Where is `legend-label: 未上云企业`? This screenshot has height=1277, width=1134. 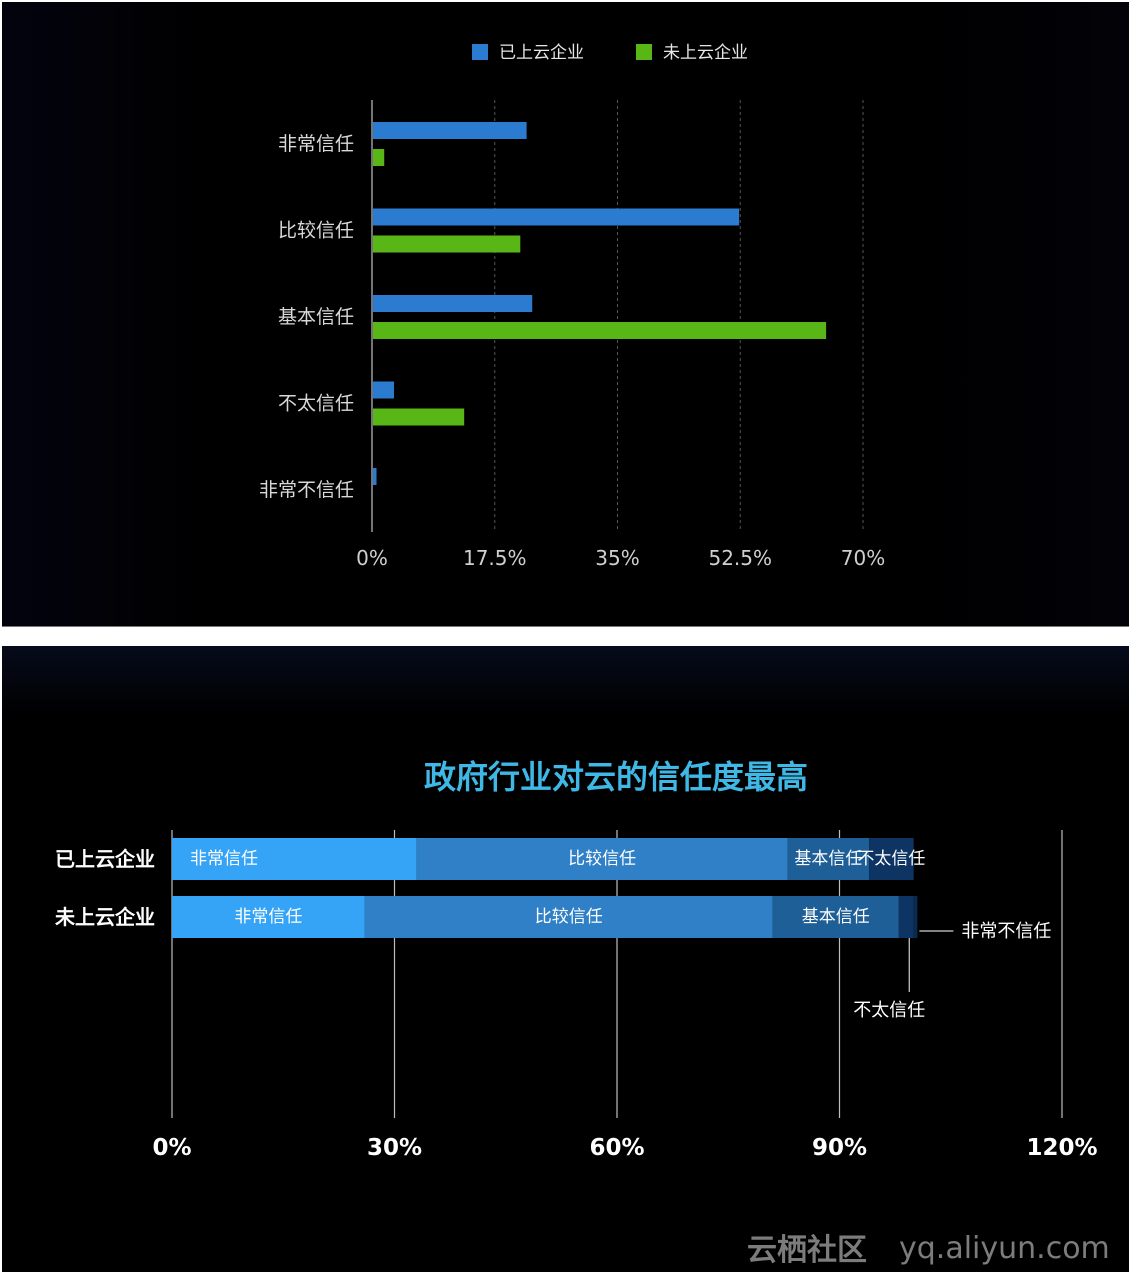
legend-label: 未上云企业 is located at coordinates (705, 53).